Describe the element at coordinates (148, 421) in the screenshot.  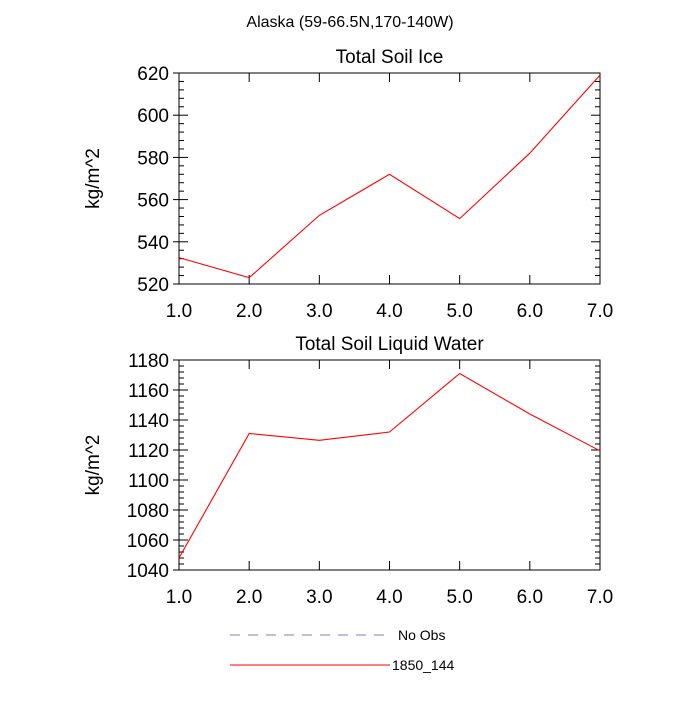
I see `y-tick-label: 1140` at that location.